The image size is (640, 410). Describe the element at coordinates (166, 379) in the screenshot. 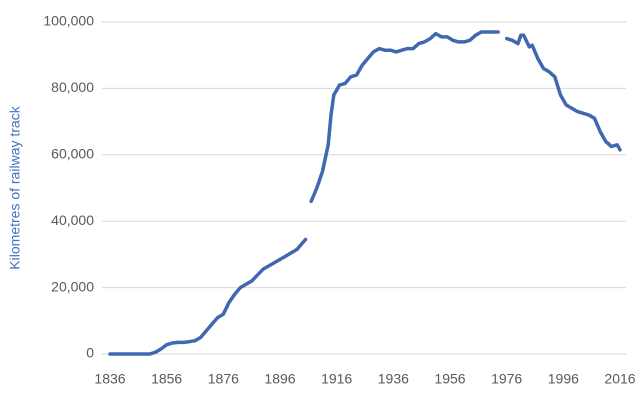

I see `x-tick-label: 1856` at that location.